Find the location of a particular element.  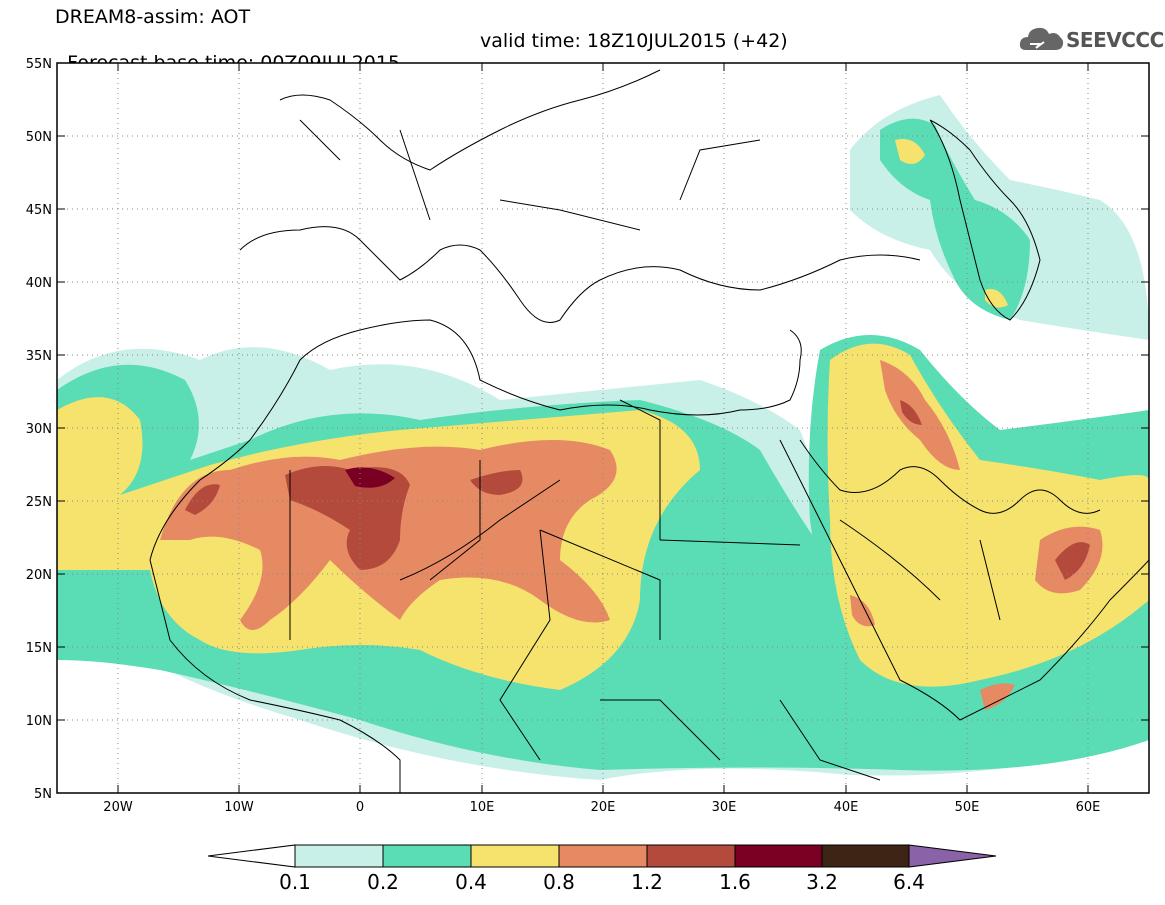

colorbar-label: 1.6 is located at coordinates (735, 882).